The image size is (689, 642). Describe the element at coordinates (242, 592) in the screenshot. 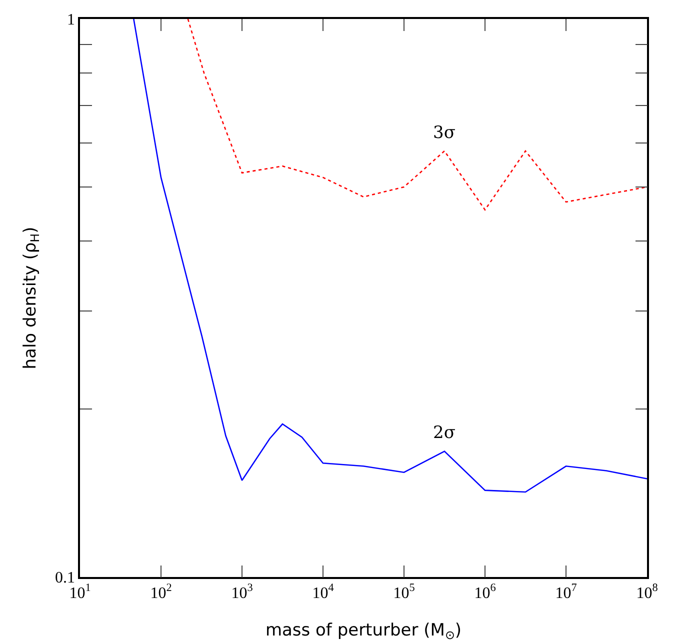

I see `x-tick-label: 10$^{3}$` at that location.